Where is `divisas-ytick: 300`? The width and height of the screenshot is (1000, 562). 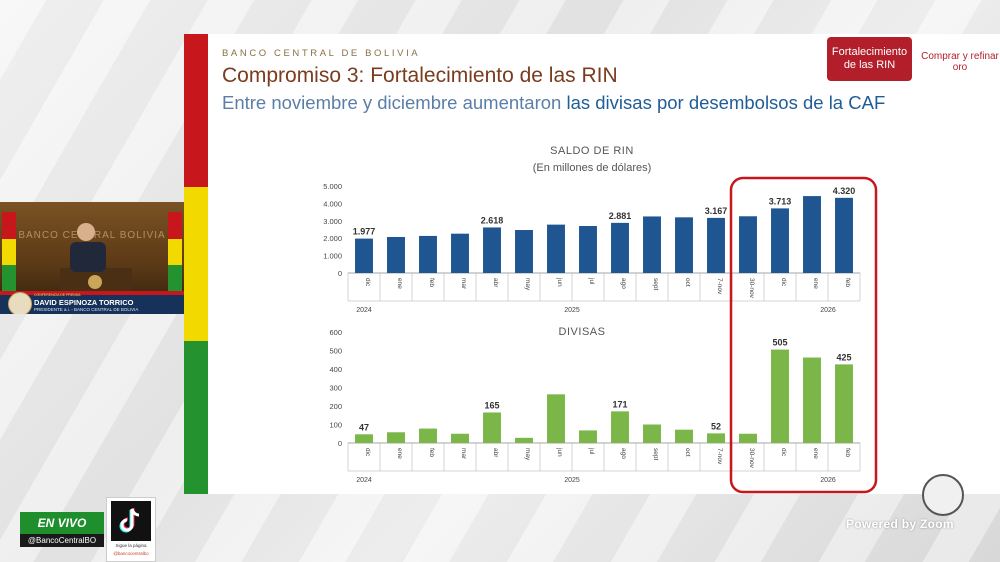
divisas-ytick: 300 is located at coordinates (335, 388).